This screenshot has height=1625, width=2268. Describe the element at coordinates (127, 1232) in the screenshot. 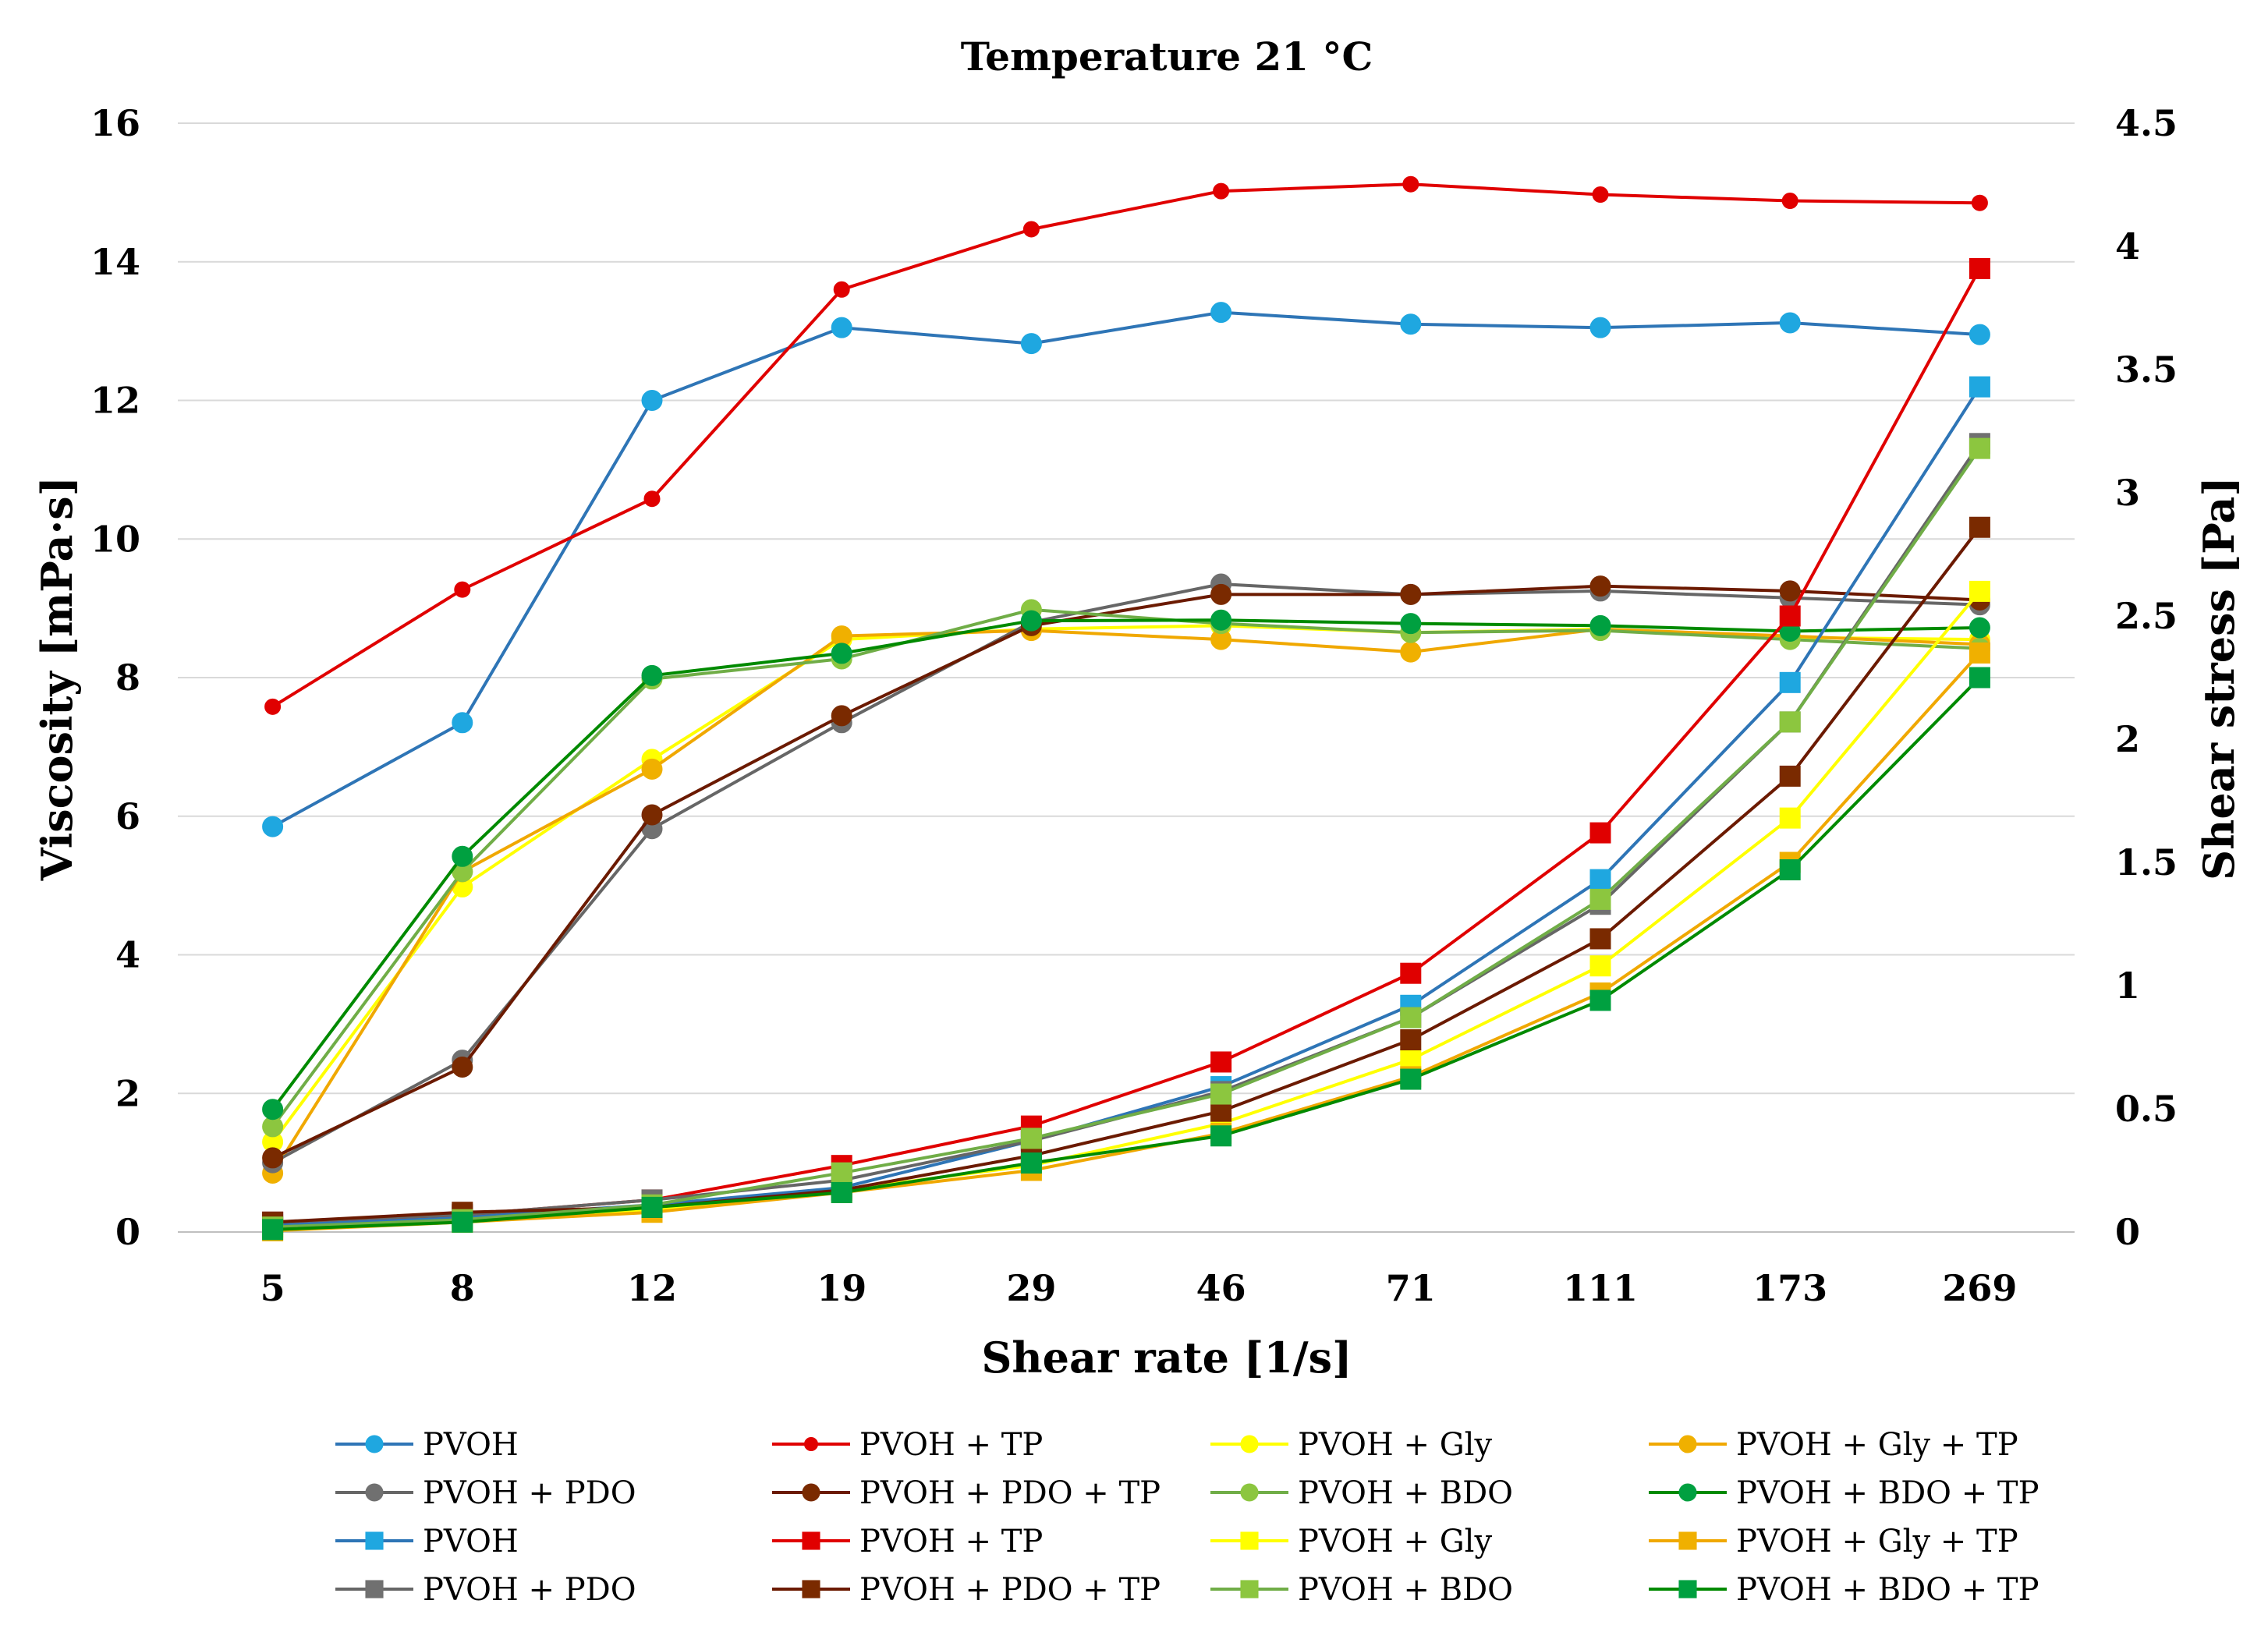

I see `y-tick-label: 0` at that location.